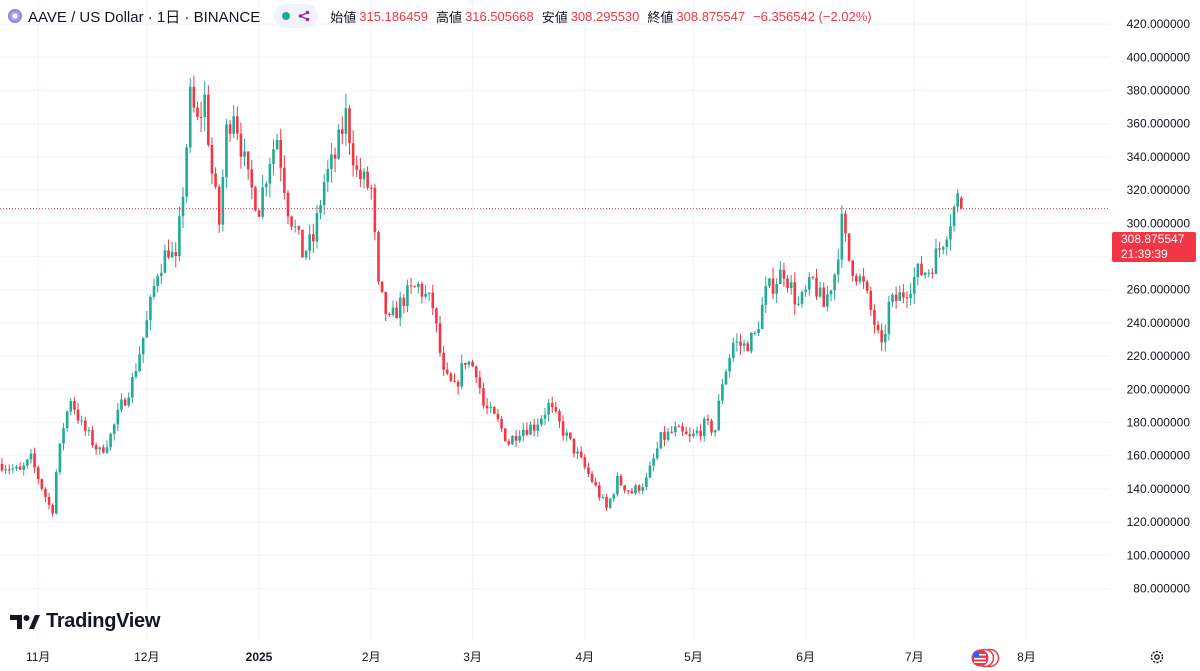 The width and height of the screenshot is (1200, 671). What do you see at coordinates (1026, 657) in the screenshot?
I see `x-tick-label: 8月` at bounding box center [1026, 657].